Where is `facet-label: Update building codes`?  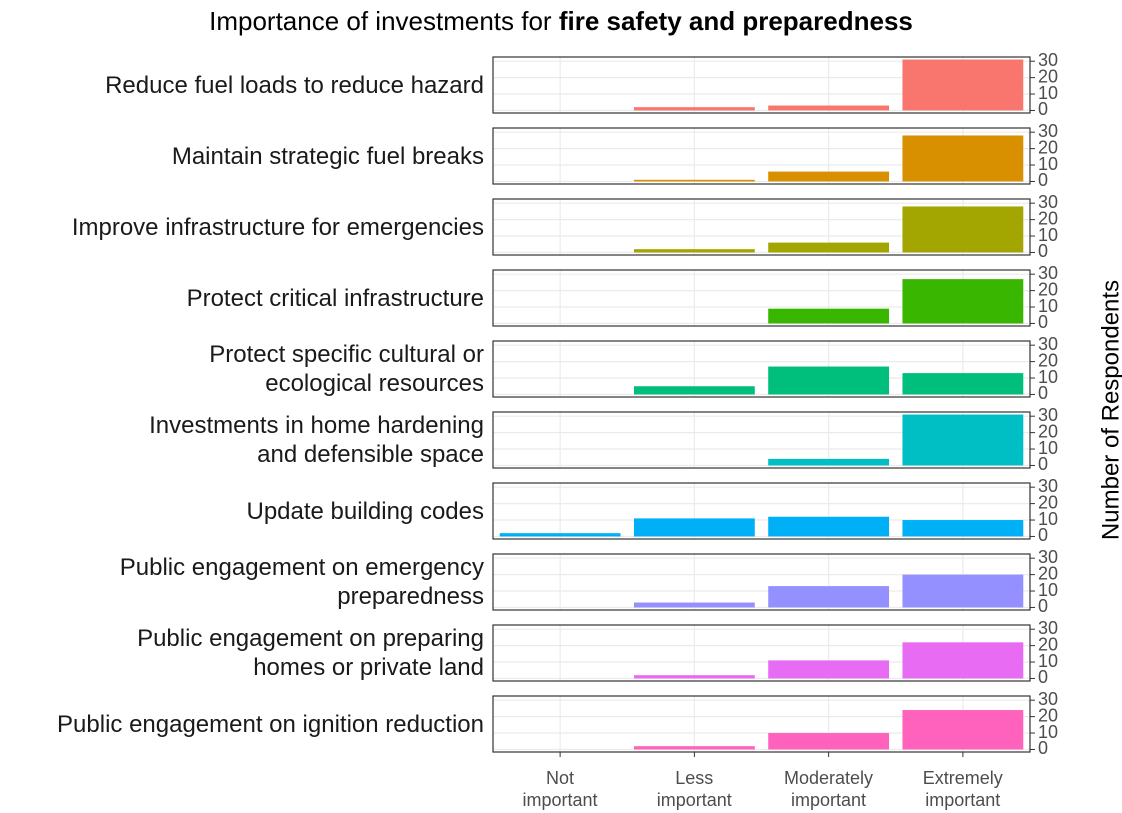
facet-label: Update building codes is located at coordinates (365, 511).